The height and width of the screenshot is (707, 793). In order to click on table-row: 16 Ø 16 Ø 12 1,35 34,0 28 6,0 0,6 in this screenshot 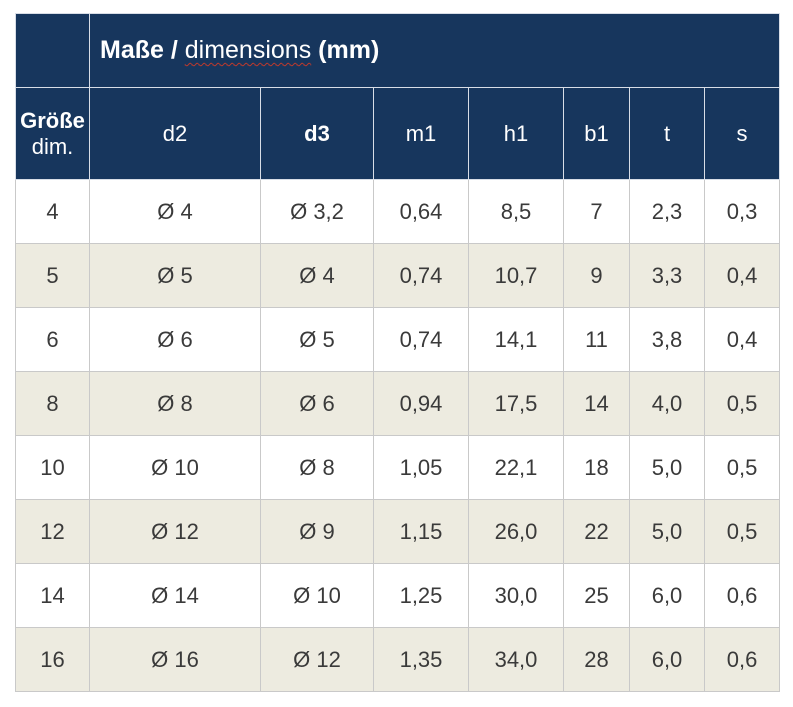, I will do `click(398, 659)`.